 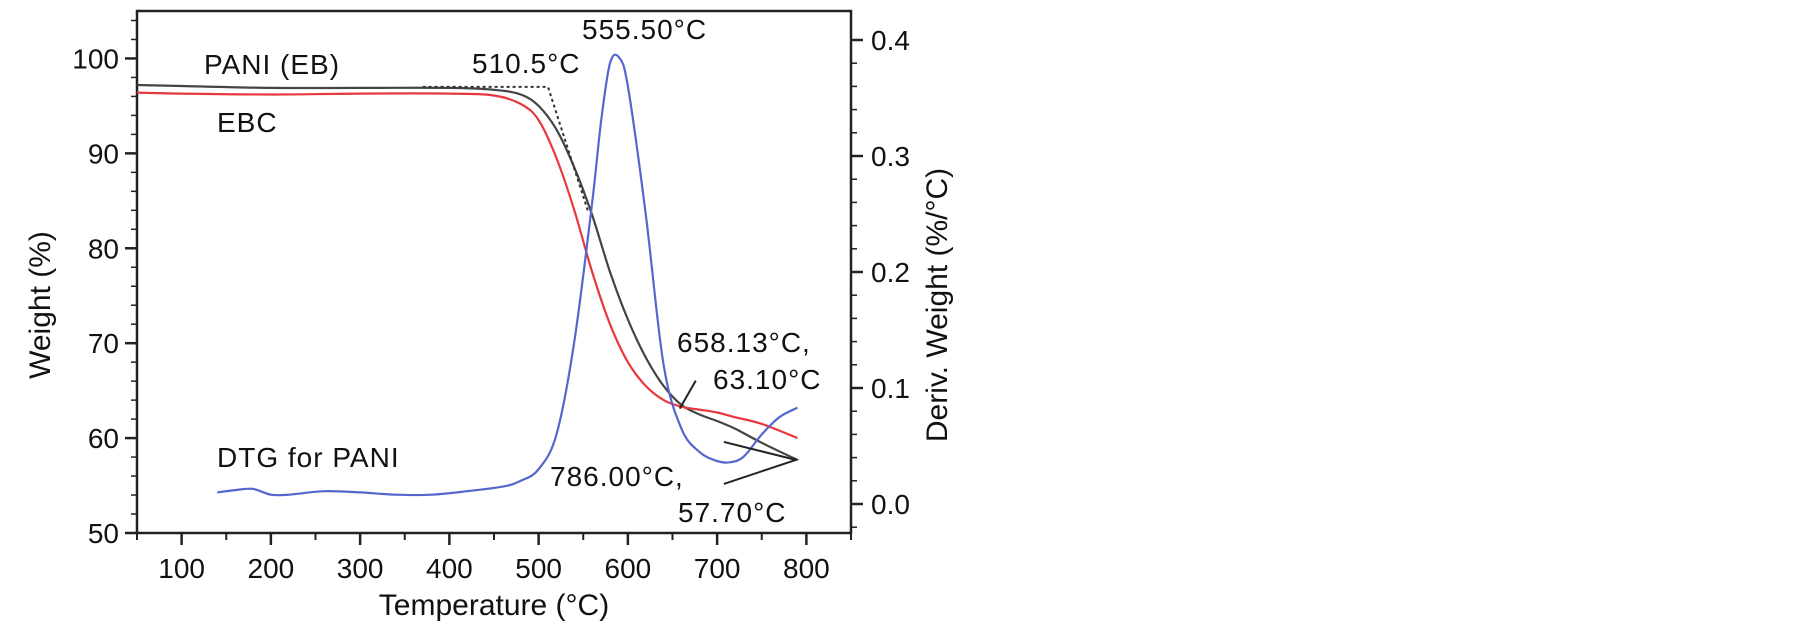 What do you see at coordinates (767, 379) in the screenshot?
I see `mid-point-label-line2: 63.10°C` at bounding box center [767, 379].